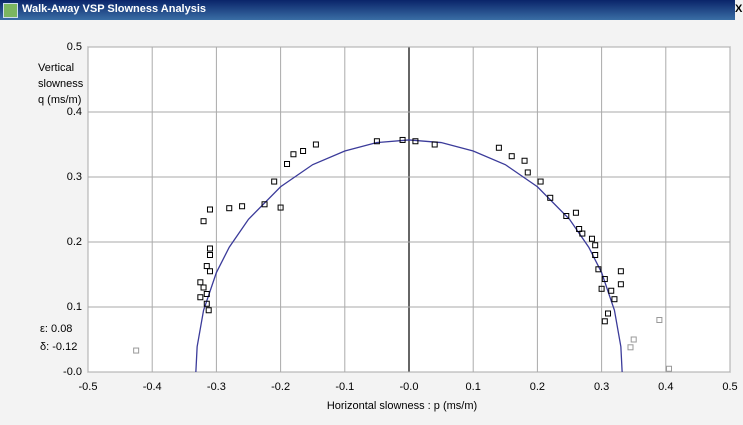 This screenshot has height=425, width=743. Describe the element at coordinates (56, 68) in the screenshot. I see `y-axis-label: Vertical` at that location.